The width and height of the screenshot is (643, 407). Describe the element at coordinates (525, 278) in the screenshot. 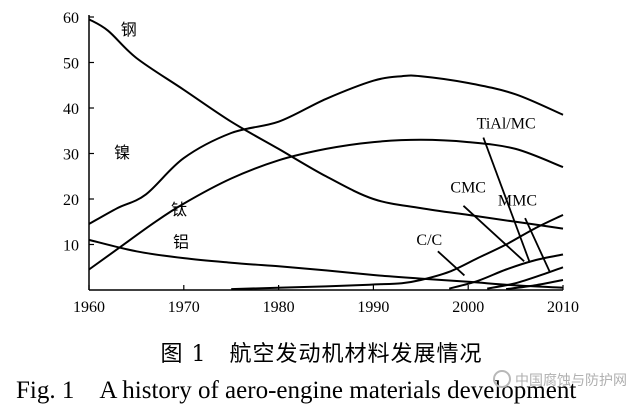

I see `series-line-mmc` at that location.